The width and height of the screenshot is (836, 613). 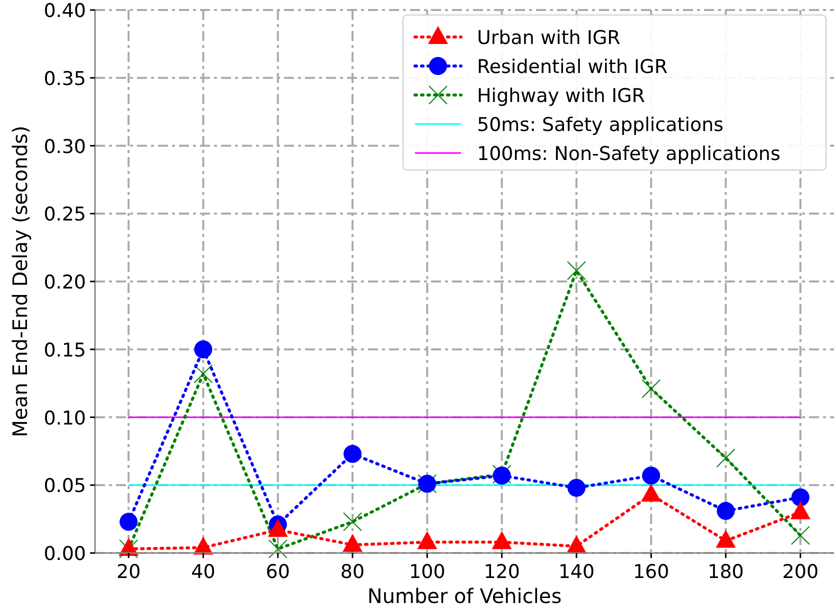 What do you see at coordinates (628, 154) in the screenshot?
I see `legend-label: 100ms: Non-Safety applications` at bounding box center [628, 154].